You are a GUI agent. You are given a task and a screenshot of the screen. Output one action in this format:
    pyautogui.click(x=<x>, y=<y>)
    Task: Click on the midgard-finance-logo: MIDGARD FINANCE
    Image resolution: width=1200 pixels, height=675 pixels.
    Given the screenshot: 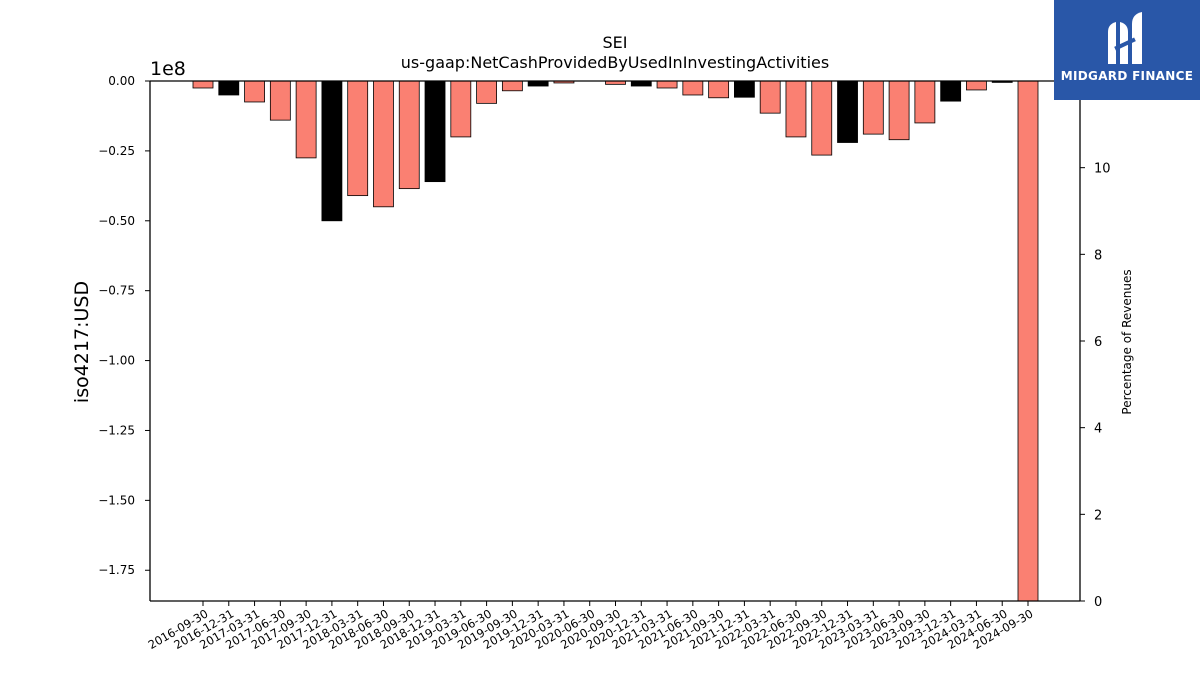 What is the action you would take?
    pyautogui.click(x=1127, y=50)
    